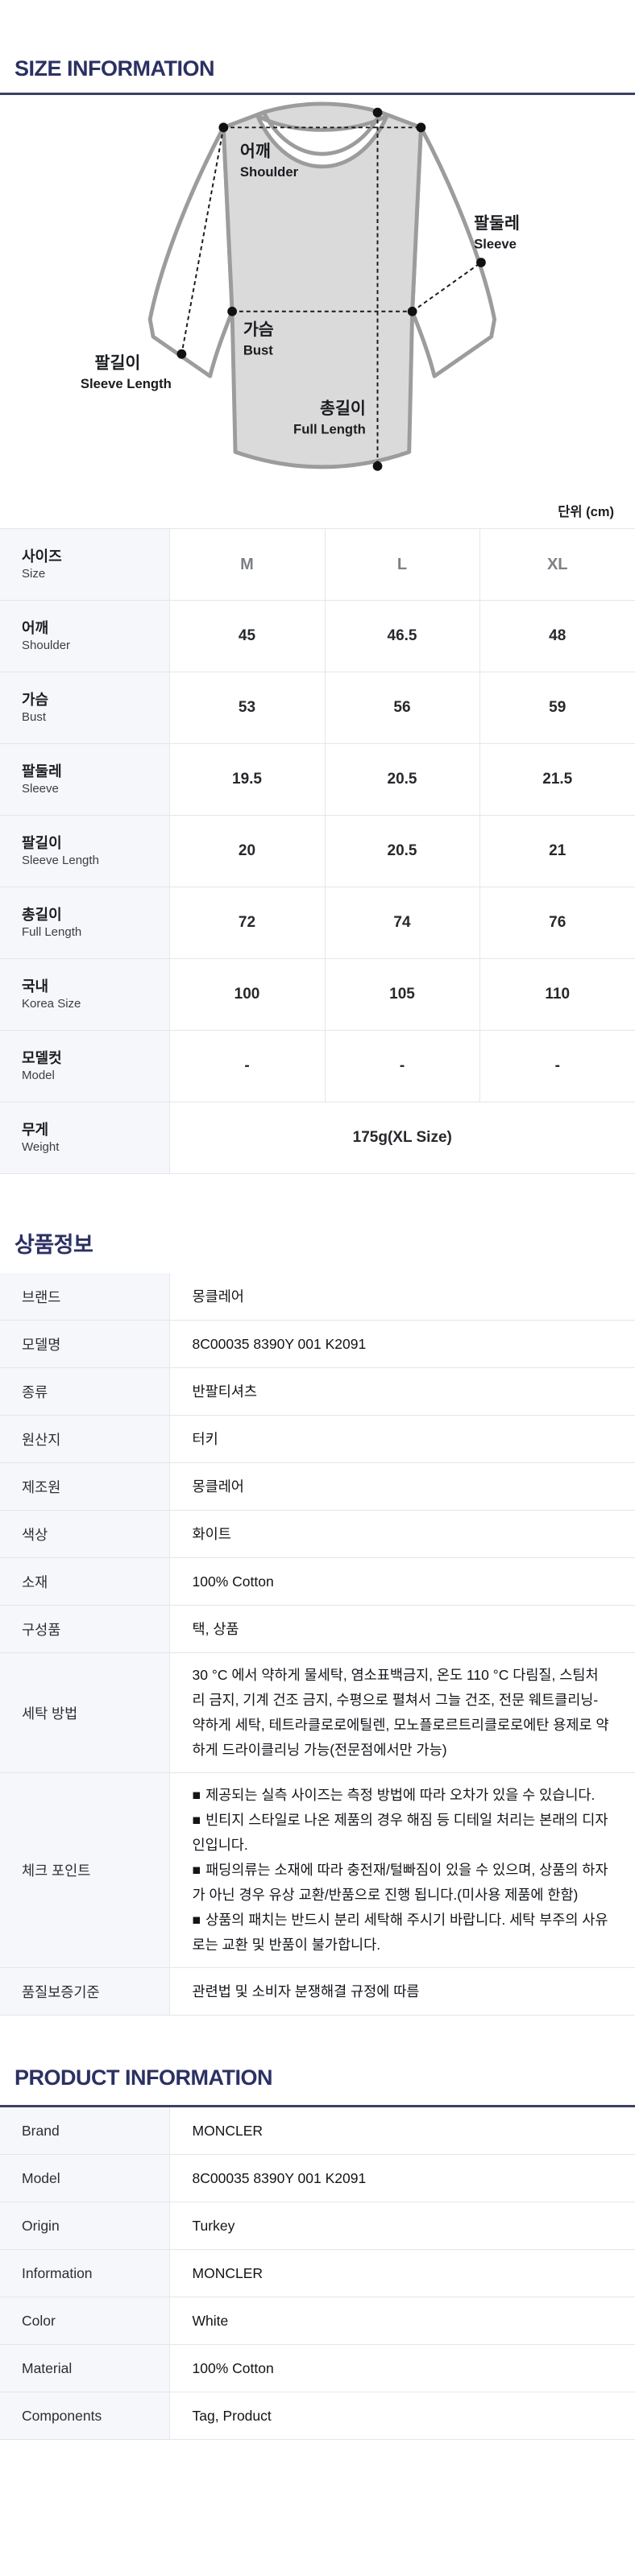 This screenshot has height=2576, width=635. I want to click on sleeve-length-dot, so click(181, 354).